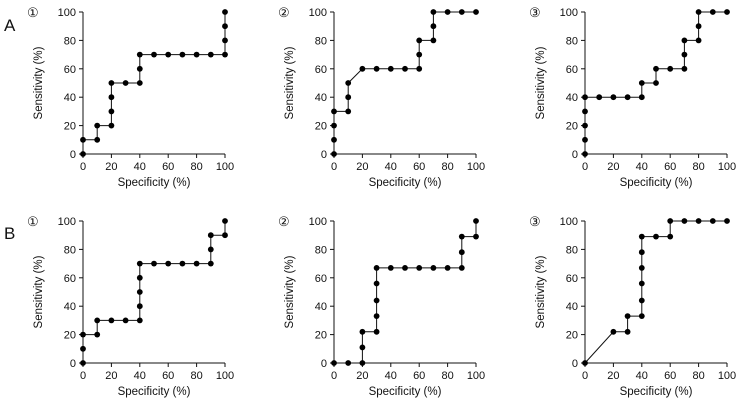 This screenshot has height=405, width=743. What do you see at coordinates (321, 307) in the screenshot?
I see `panel-b-2-y-tick-label: 40` at bounding box center [321, 307].